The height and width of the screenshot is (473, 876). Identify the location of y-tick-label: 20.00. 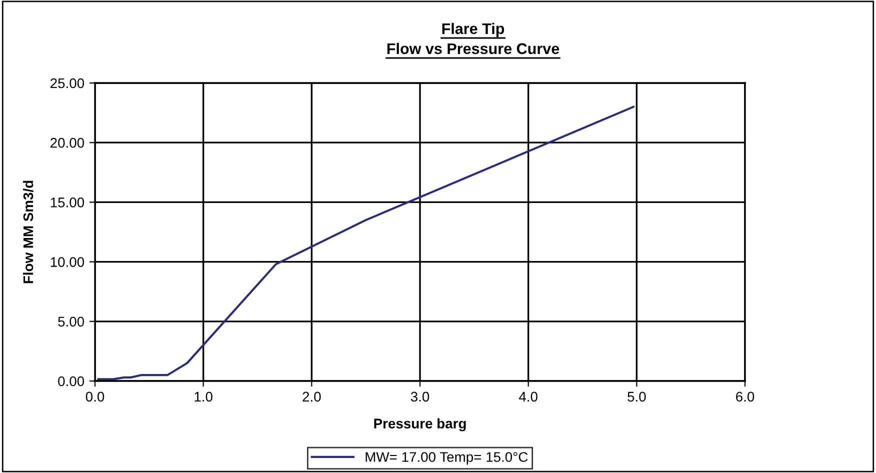
(67, 143).